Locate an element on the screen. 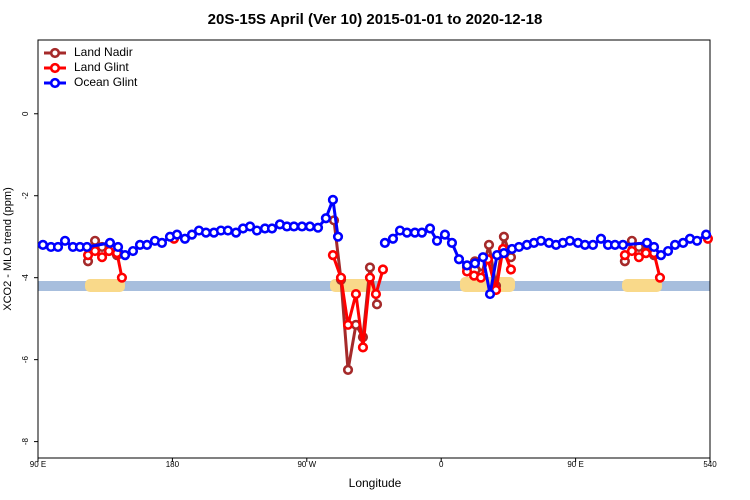 This screenshot has width=750, height=500. legend-label: Land Glint is located at coordinates (101, 67).